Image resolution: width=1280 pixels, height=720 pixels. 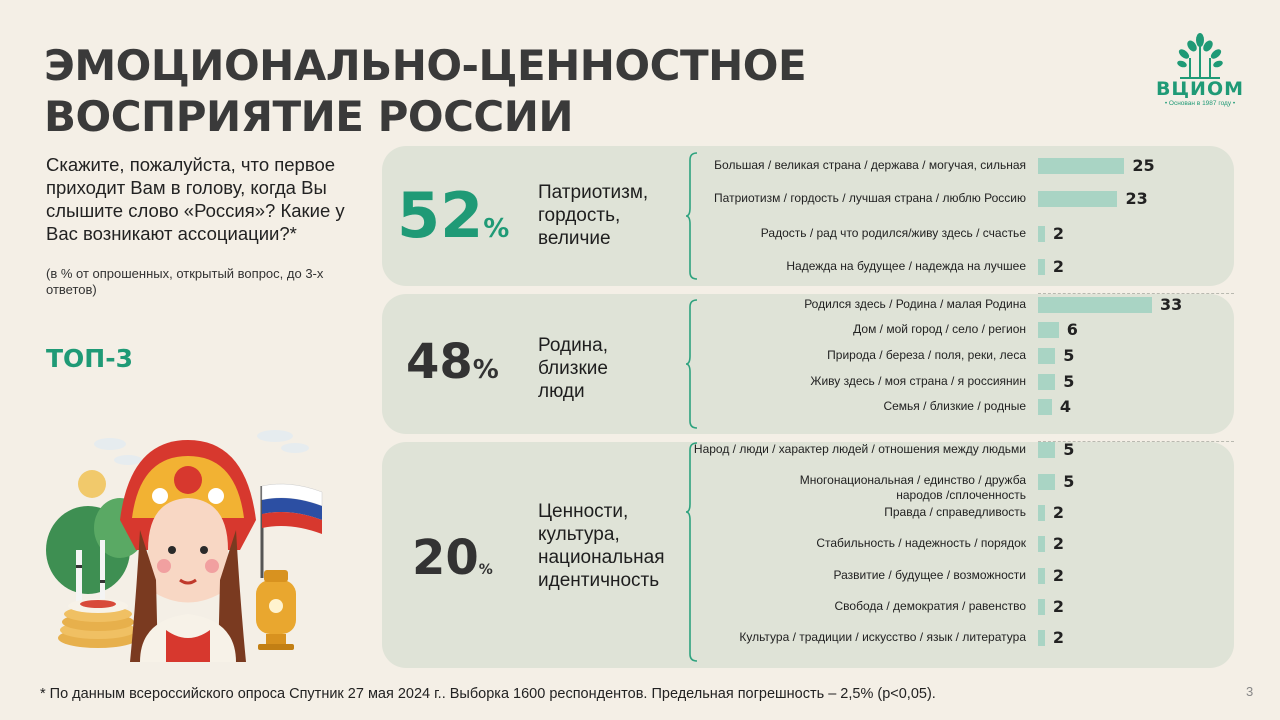 What do you see at coordinates (309, 116) in the screenshot?
I see `title-line-2: ВОСПРИЯТИЕ РОССИИ` at bounding box center [309, 116].